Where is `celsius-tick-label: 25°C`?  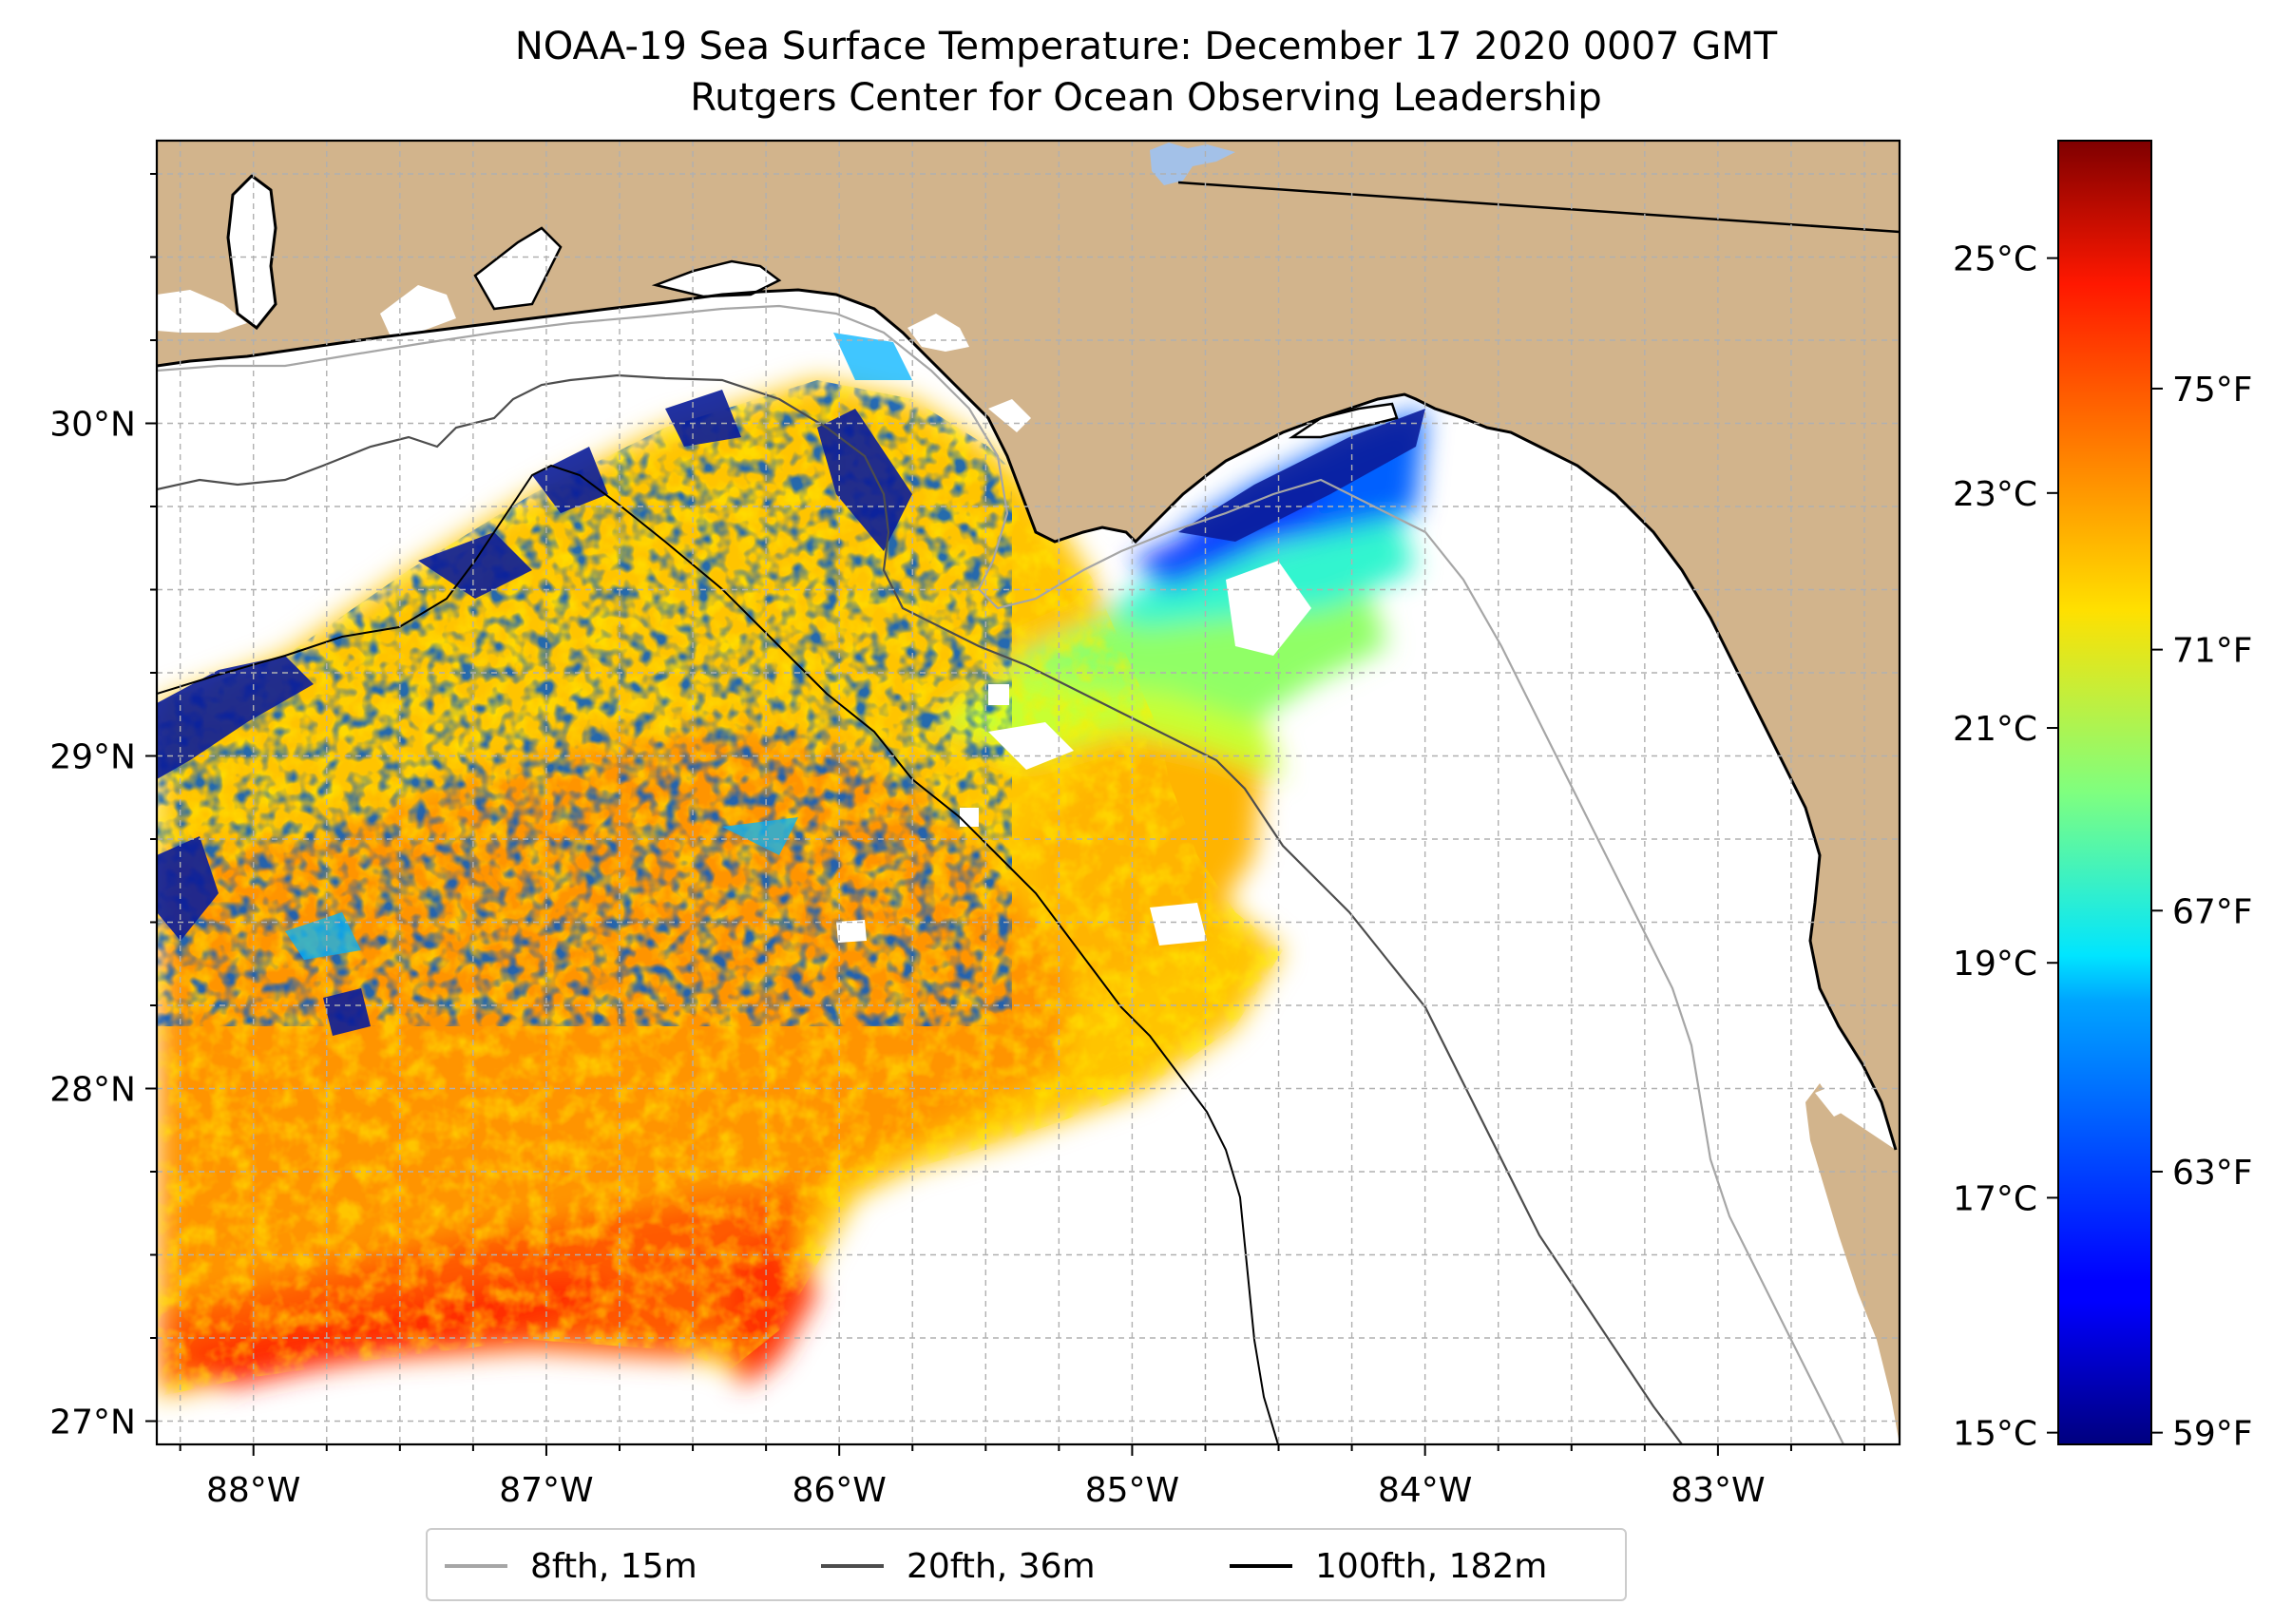
celsius-tick-label: 25°C is located at coordinates (1995, 259).